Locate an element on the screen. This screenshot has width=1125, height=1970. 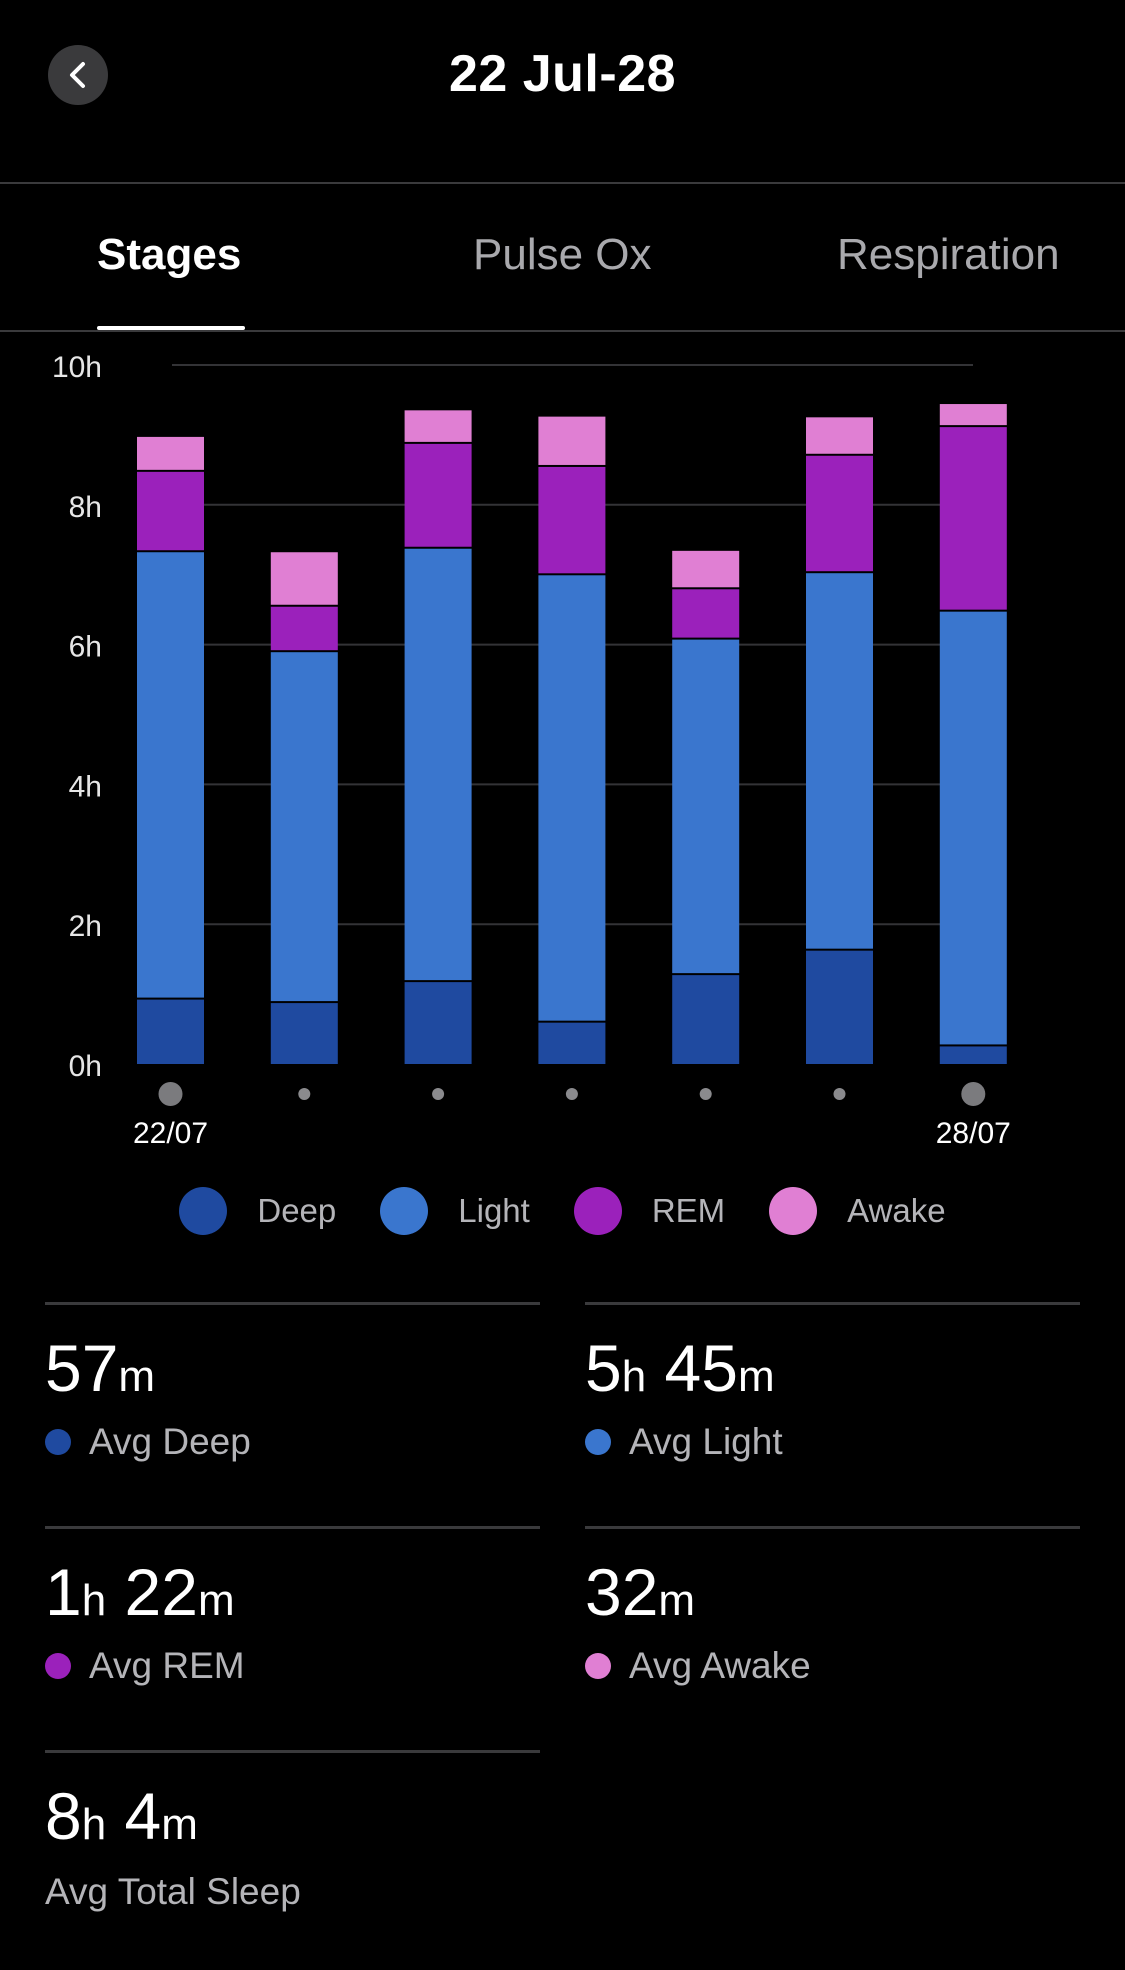
chevron-left-icon is located at coordinates (77, 75).